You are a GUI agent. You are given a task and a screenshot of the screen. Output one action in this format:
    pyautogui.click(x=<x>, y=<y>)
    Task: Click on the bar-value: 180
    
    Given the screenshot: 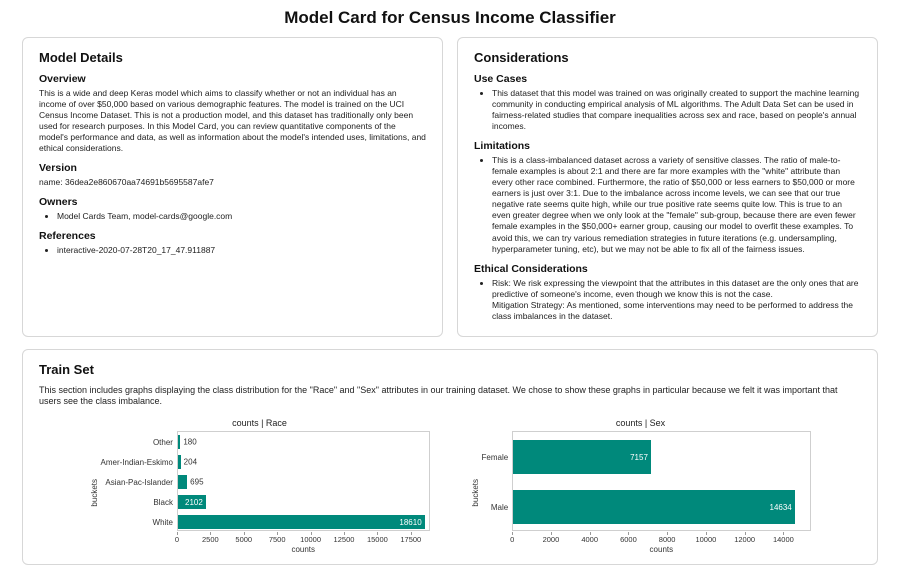 What is the action you would take?
    pyautogui.click(x=190, y=442)
    